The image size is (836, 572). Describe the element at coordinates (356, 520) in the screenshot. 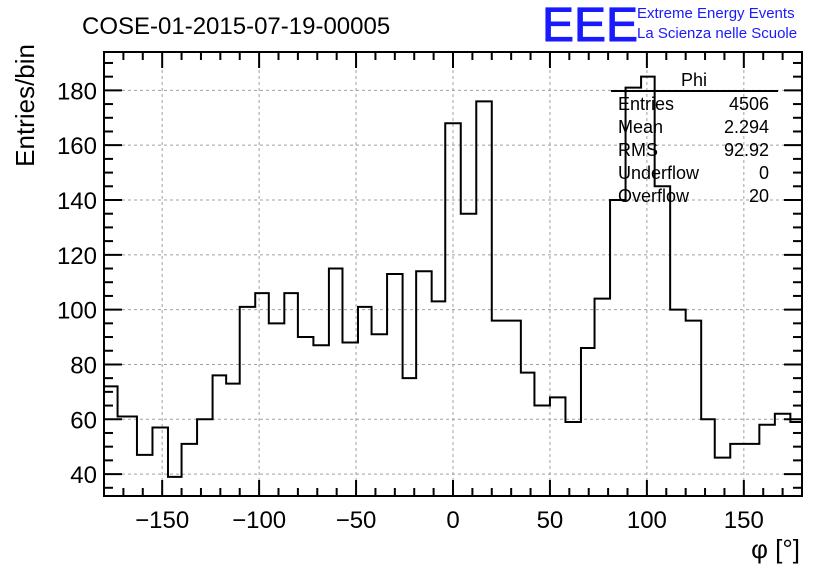

I see `x-tick-label: −50` at that location.